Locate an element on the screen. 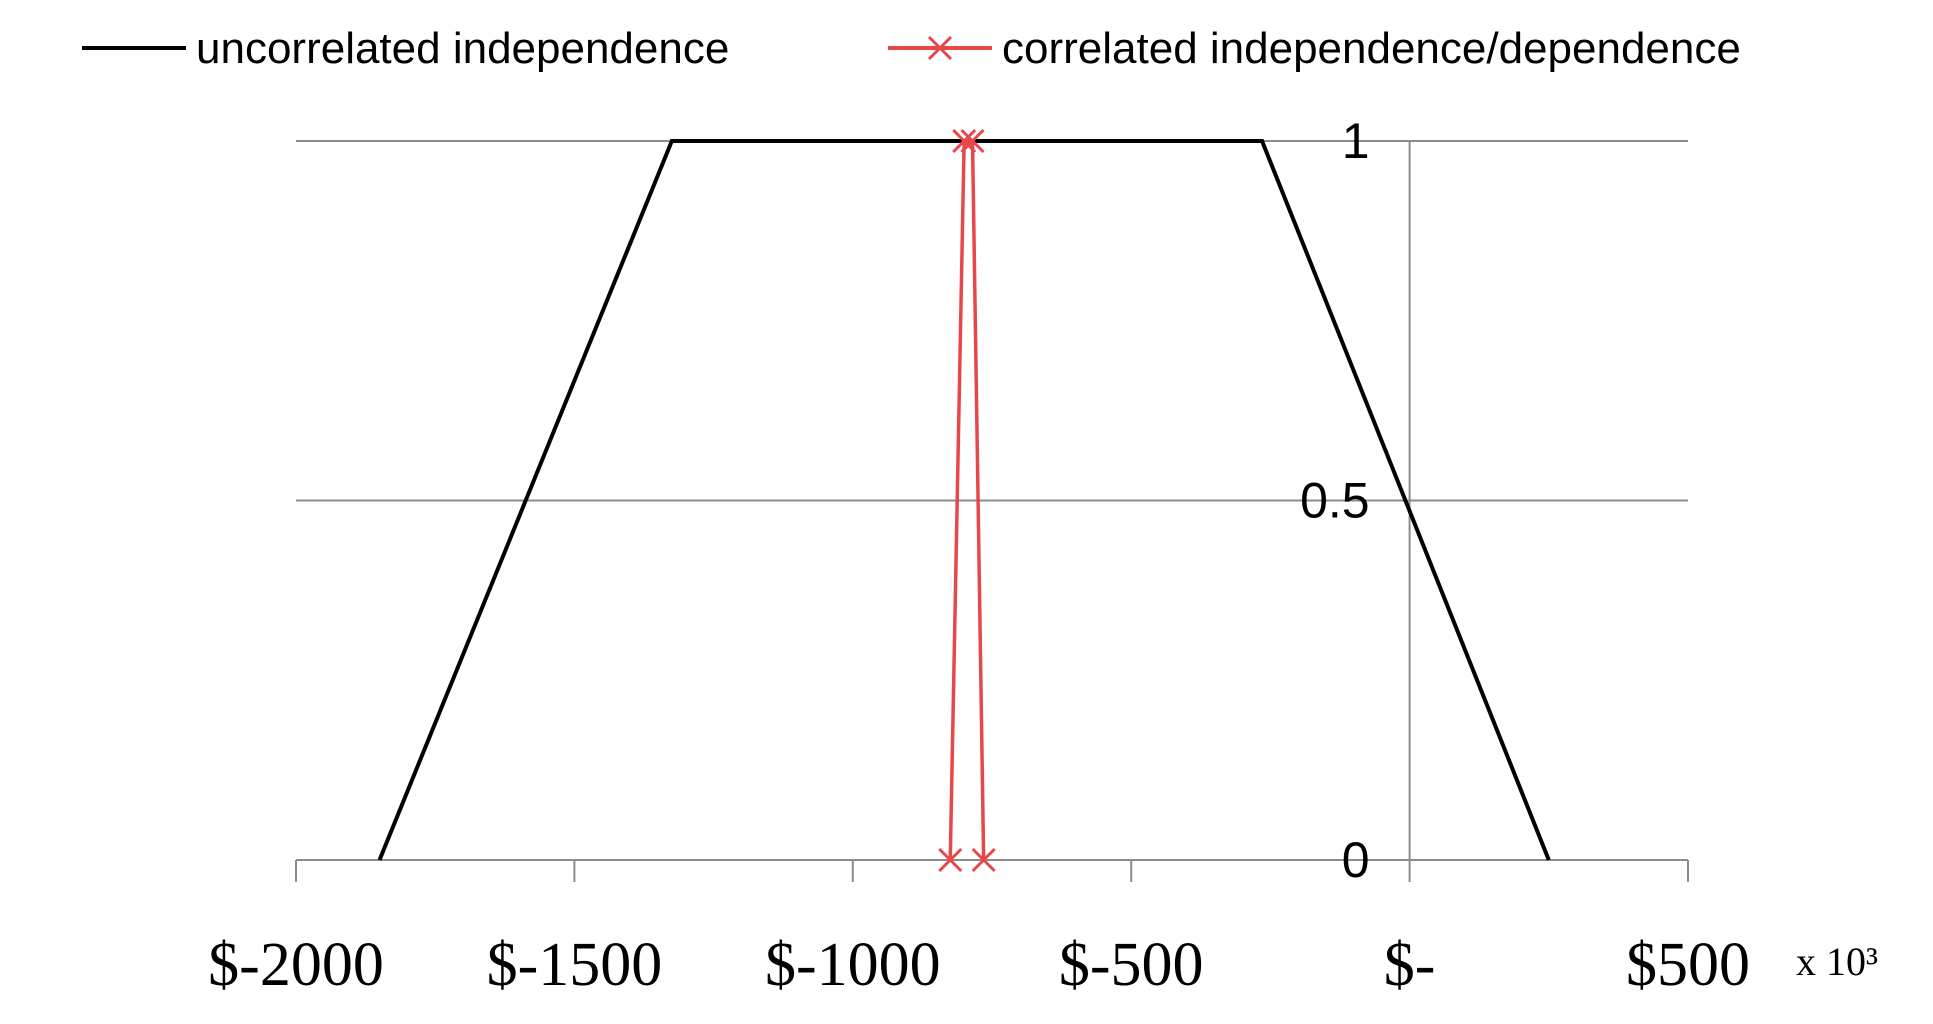  x-tick-label: $500 is located at coordinates (1688, 965).